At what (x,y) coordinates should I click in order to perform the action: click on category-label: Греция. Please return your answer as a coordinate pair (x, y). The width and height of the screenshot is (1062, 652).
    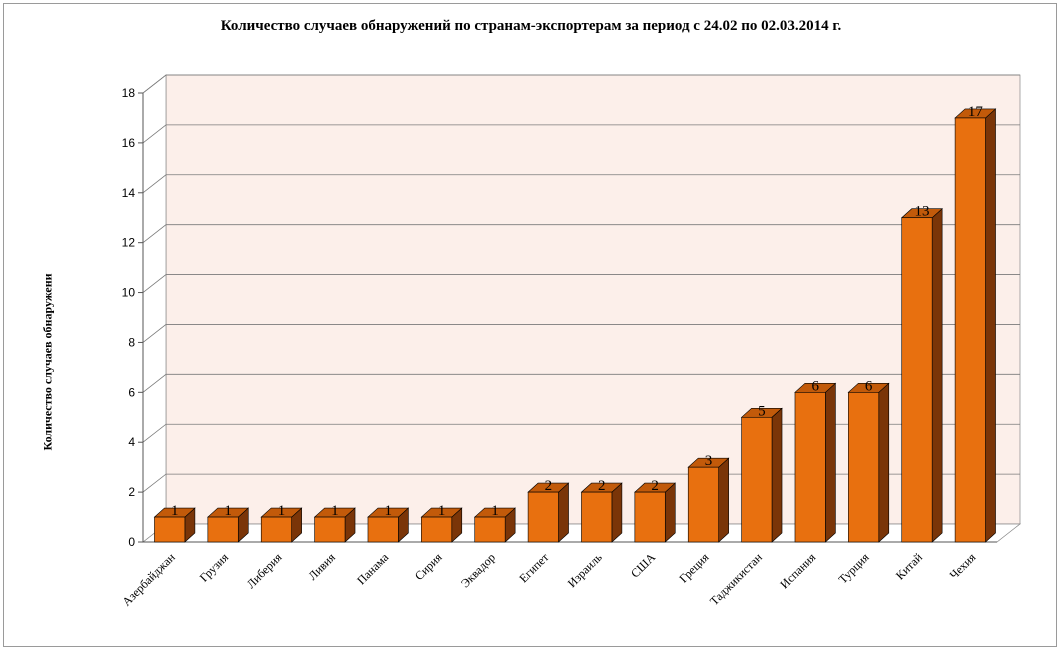
    Looking at the image, I should click on (694, 568).